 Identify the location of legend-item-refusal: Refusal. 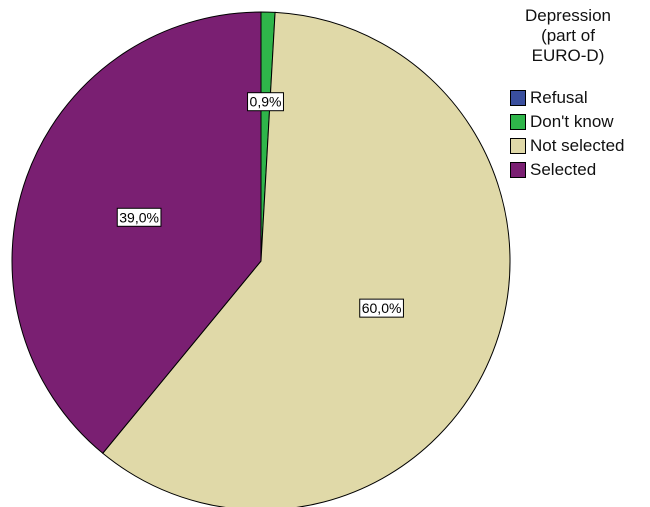
(567, 98).